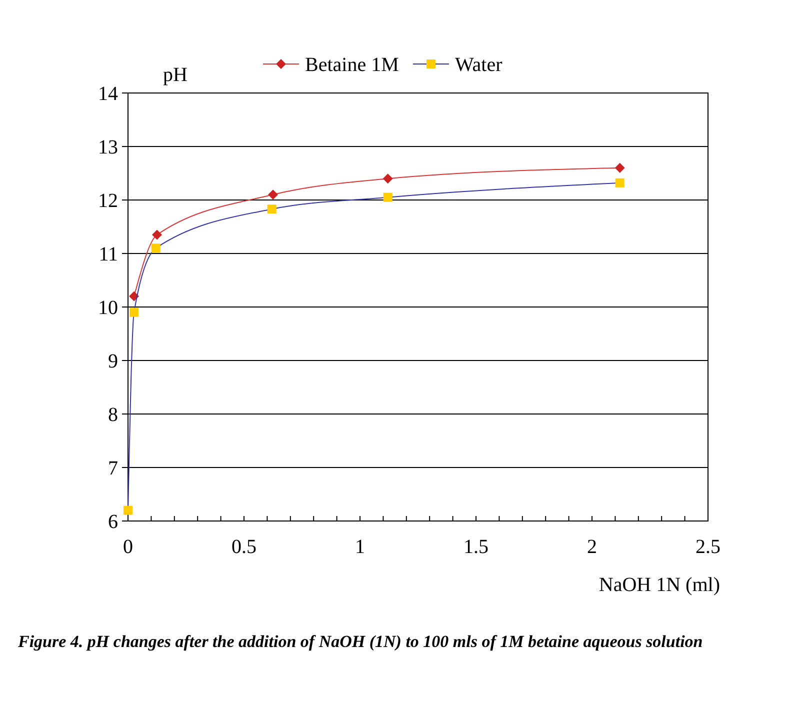  Describe the element at coordinates (360, 547) in the screenshot. I see `x-tick-label: 1` at that location.